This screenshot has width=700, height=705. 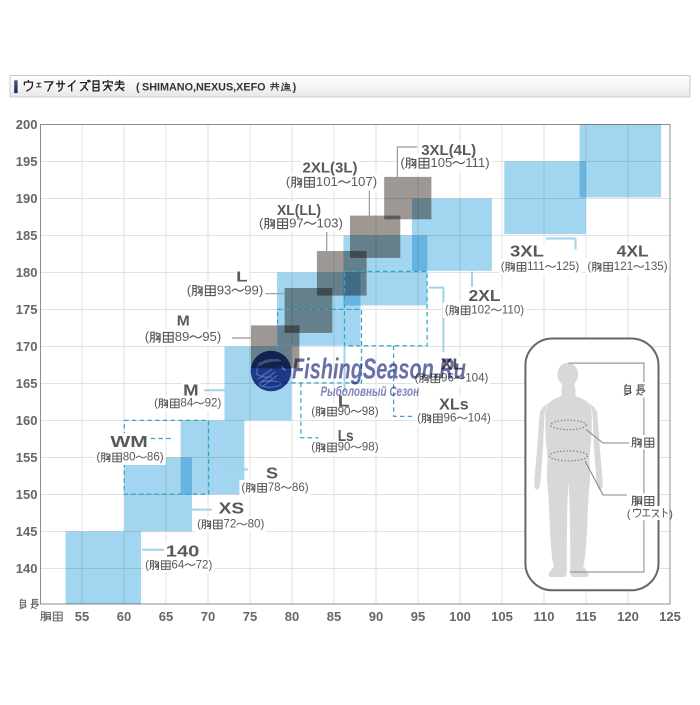 What do you see at coordinates (330, 222) in the screenshot?
I see `svg-text: 103)` at bounding box center [330, 222].